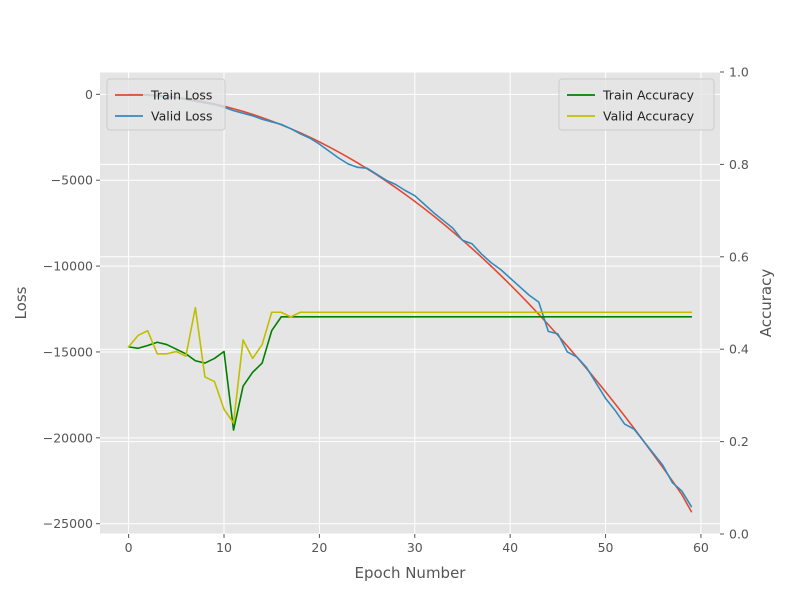 The height and width of the screenshot is (600, 800). I want to click on y2-tick-label: 0.4, so click(739, 349).